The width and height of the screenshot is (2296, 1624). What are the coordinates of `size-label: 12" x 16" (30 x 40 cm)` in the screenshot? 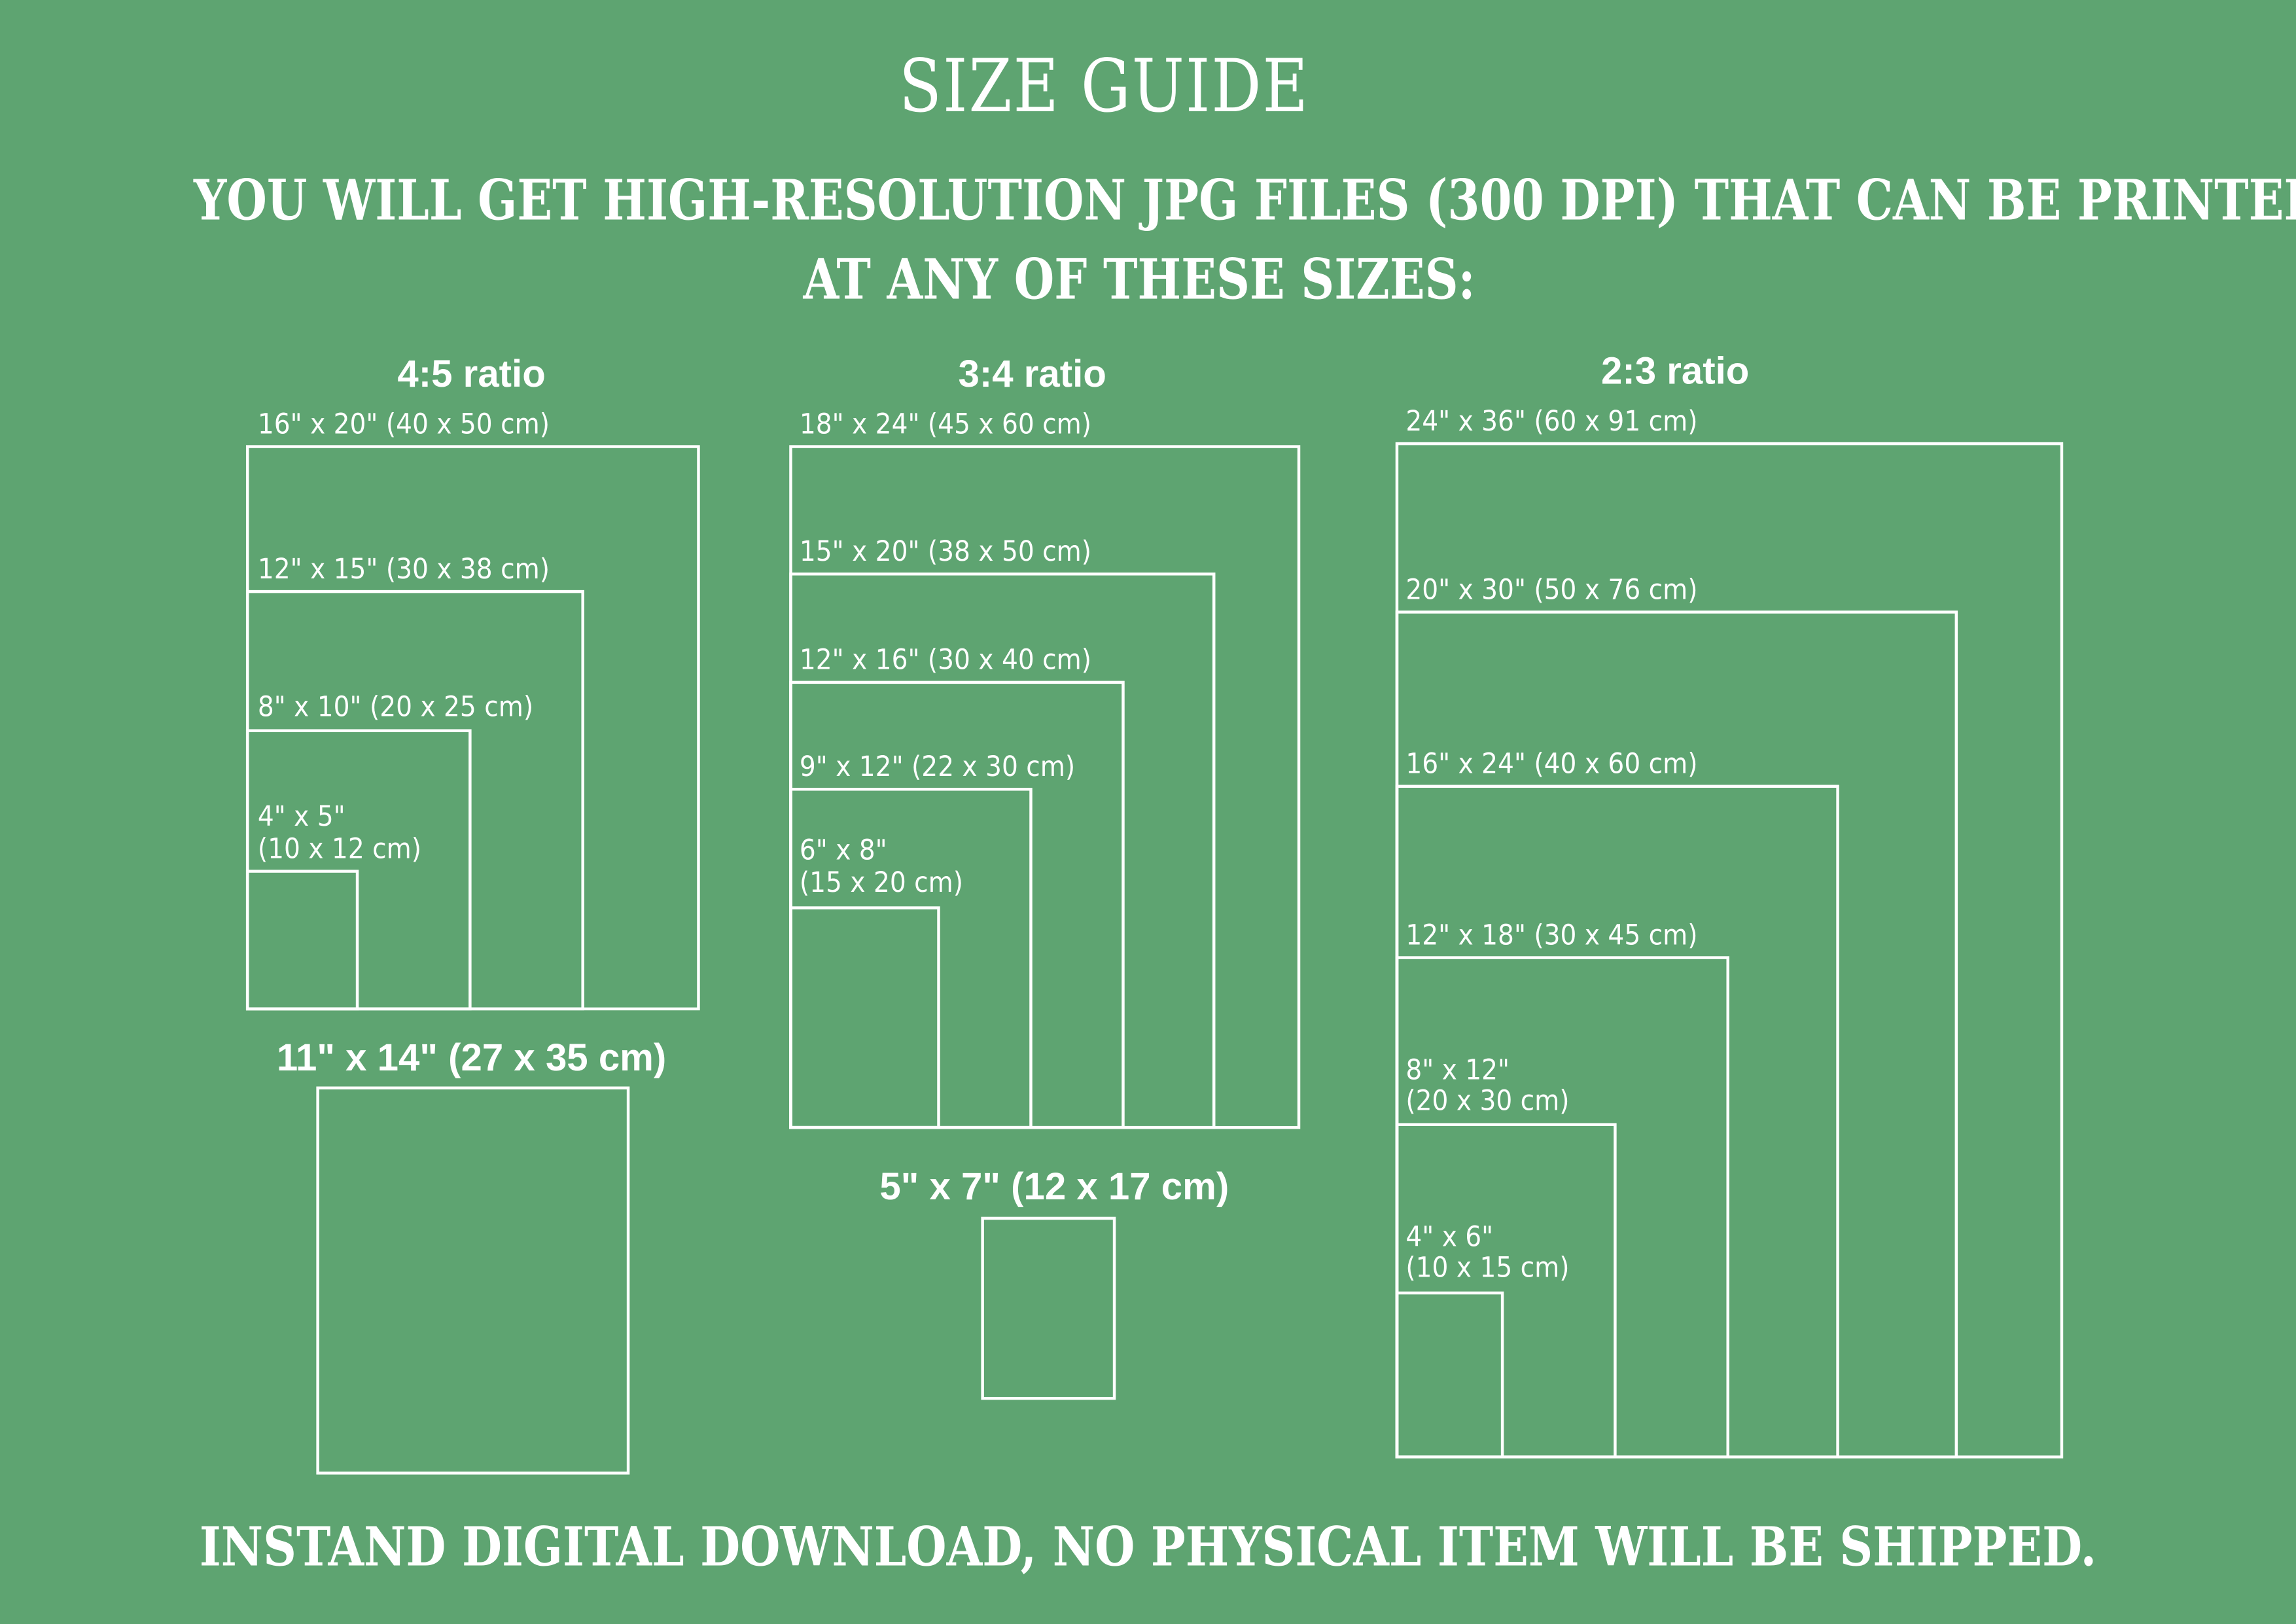 It's located at (946, 660).